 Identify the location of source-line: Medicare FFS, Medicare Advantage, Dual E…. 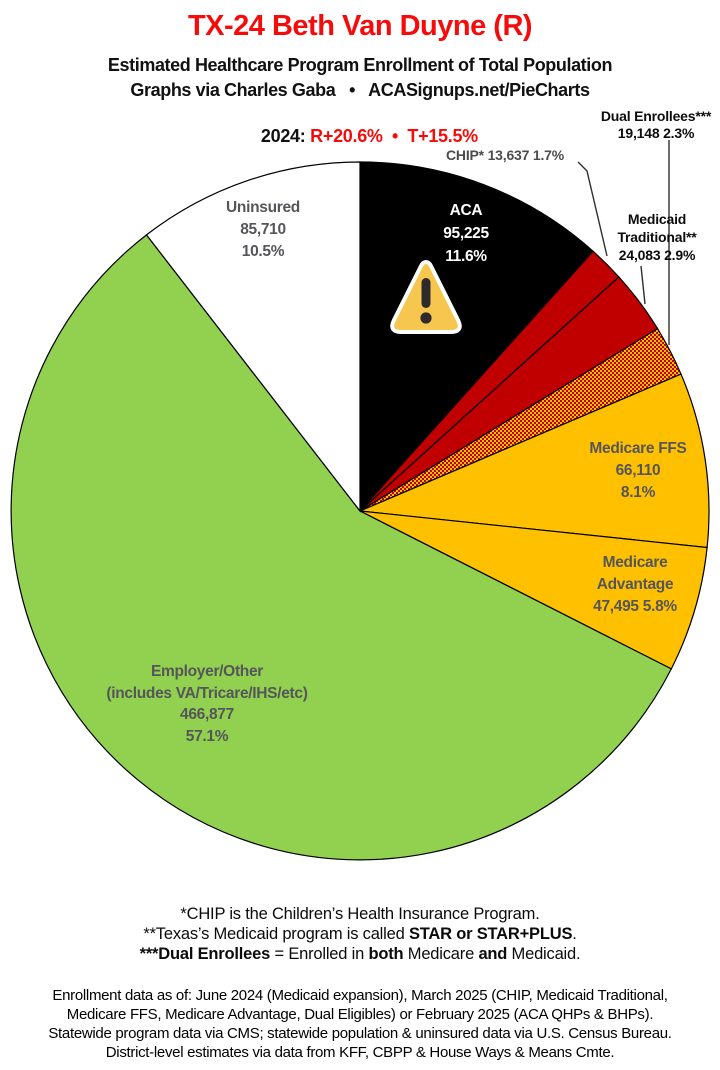
(360, 1014).